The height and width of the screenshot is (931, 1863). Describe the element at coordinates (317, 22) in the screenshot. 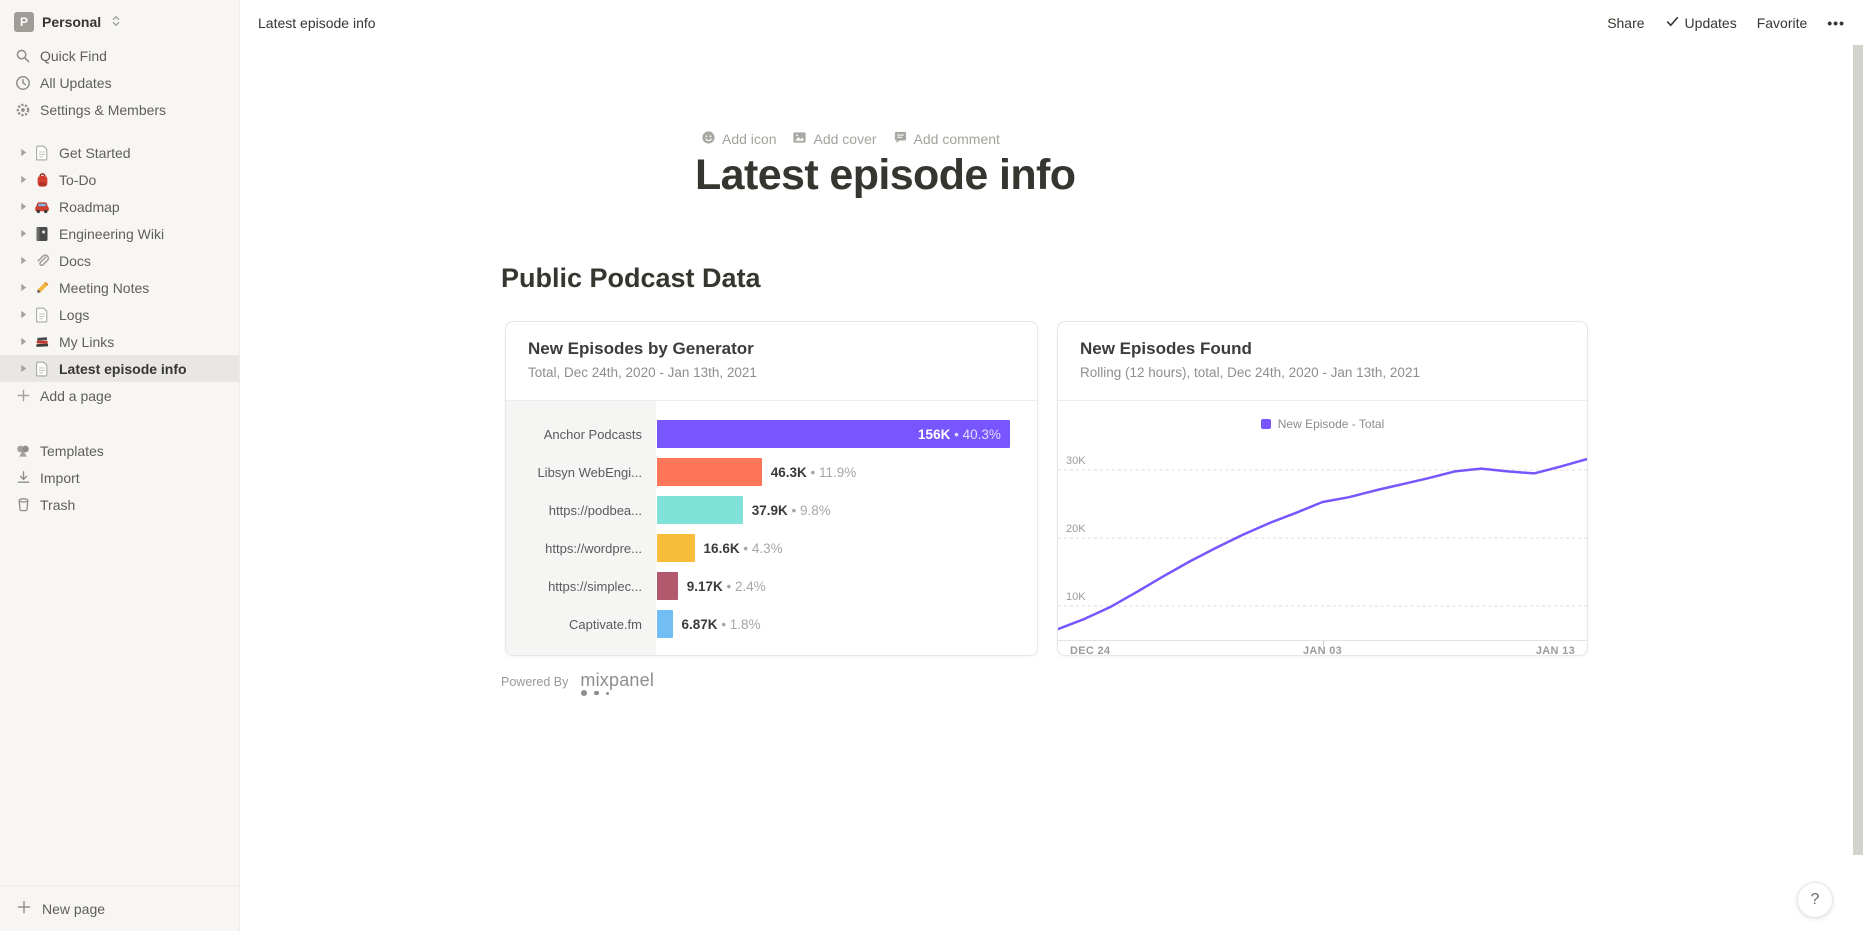

I see `breadcrumb: Latest episode info` at that location.